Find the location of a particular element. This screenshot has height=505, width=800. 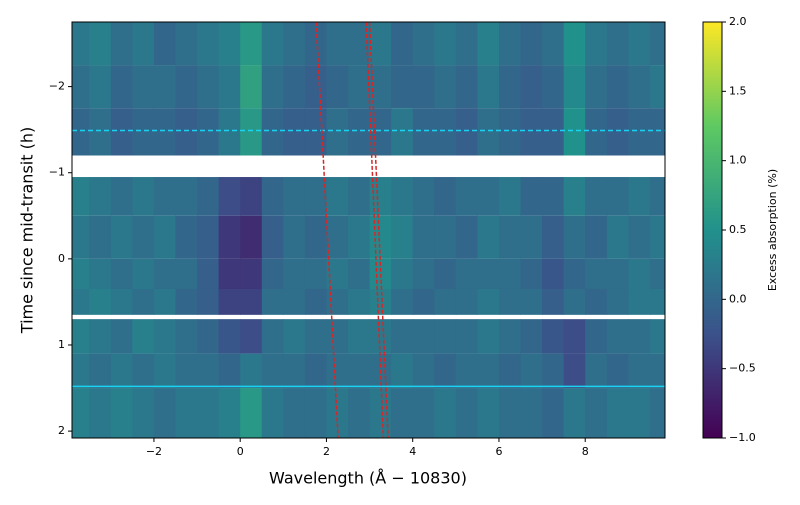

colorbar-tick-label: −1.0 is located at coordinates (742, 437).